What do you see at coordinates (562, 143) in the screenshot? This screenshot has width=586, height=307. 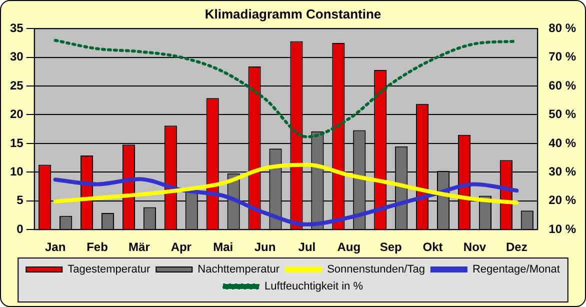 I see `y2-tick-label: 40 %` at bounding box center [562, 143].